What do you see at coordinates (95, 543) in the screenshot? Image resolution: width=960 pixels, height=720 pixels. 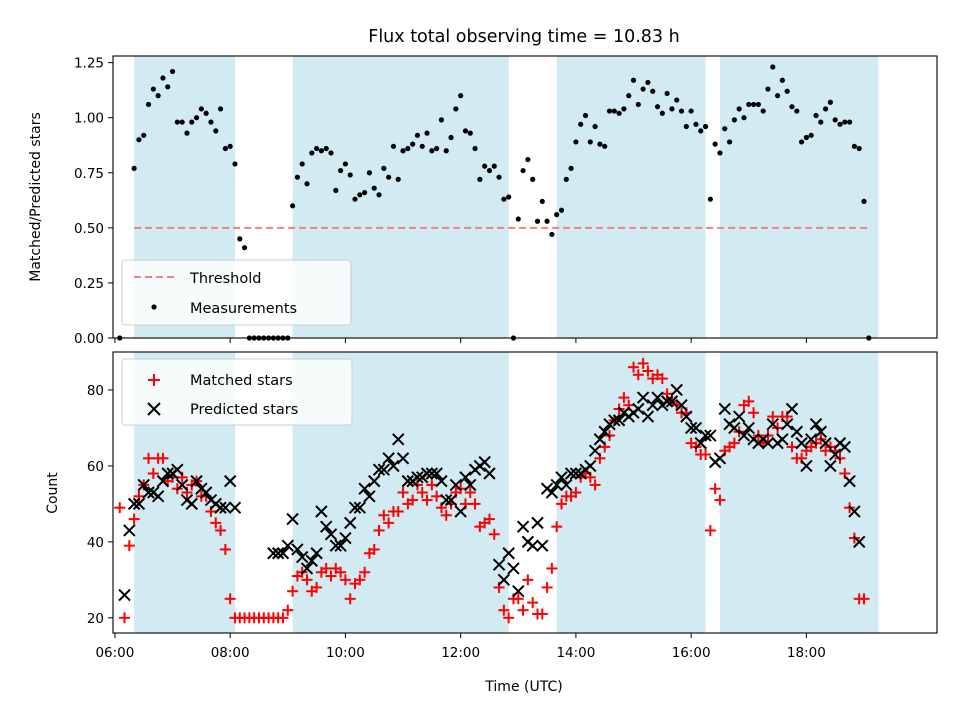 I see `bottom-y-tick-label: 40` at bounding box center [95, 543].